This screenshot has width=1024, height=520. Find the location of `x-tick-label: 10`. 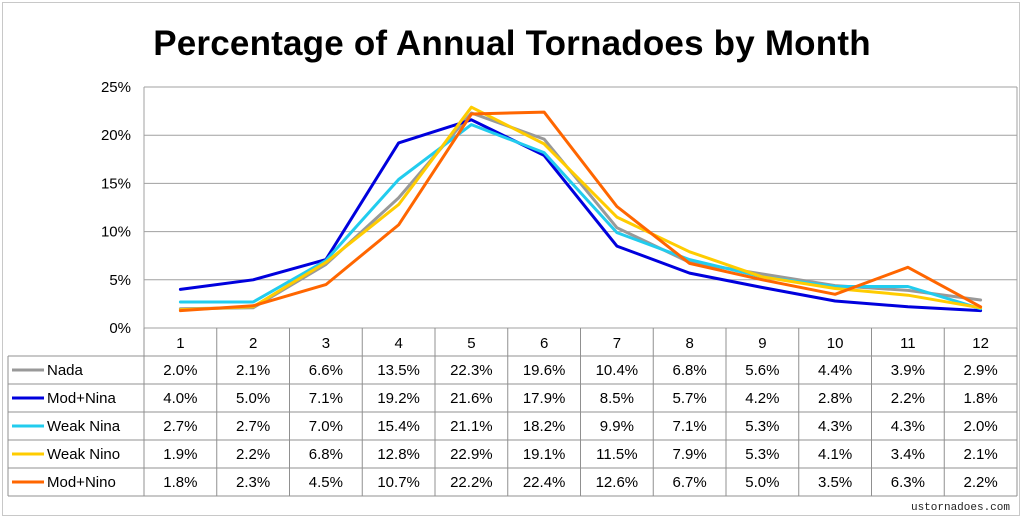

x-tick-label: 10 is located at coordinates (835, 343).